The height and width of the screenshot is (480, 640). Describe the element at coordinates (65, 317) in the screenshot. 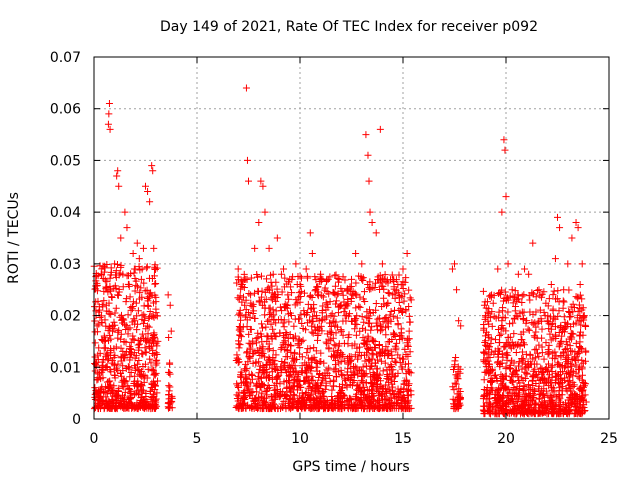

I see `y-tick-label: 0.02` at that location.